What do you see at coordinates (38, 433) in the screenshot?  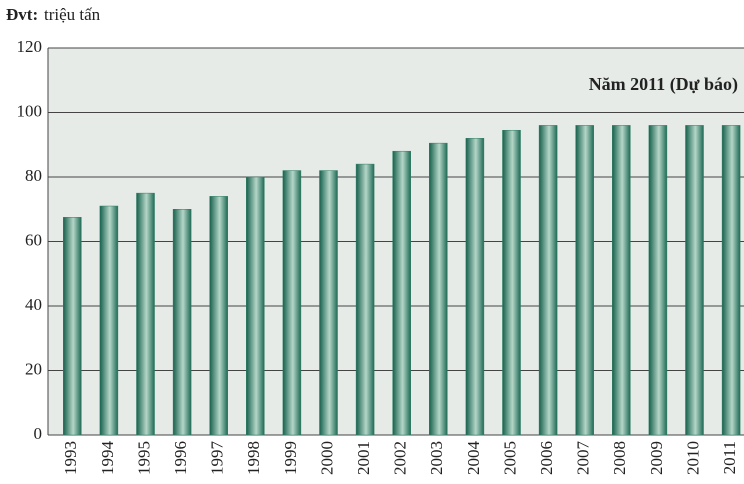 I see `y-tick-label: 0` at bounding box center [38, 433].